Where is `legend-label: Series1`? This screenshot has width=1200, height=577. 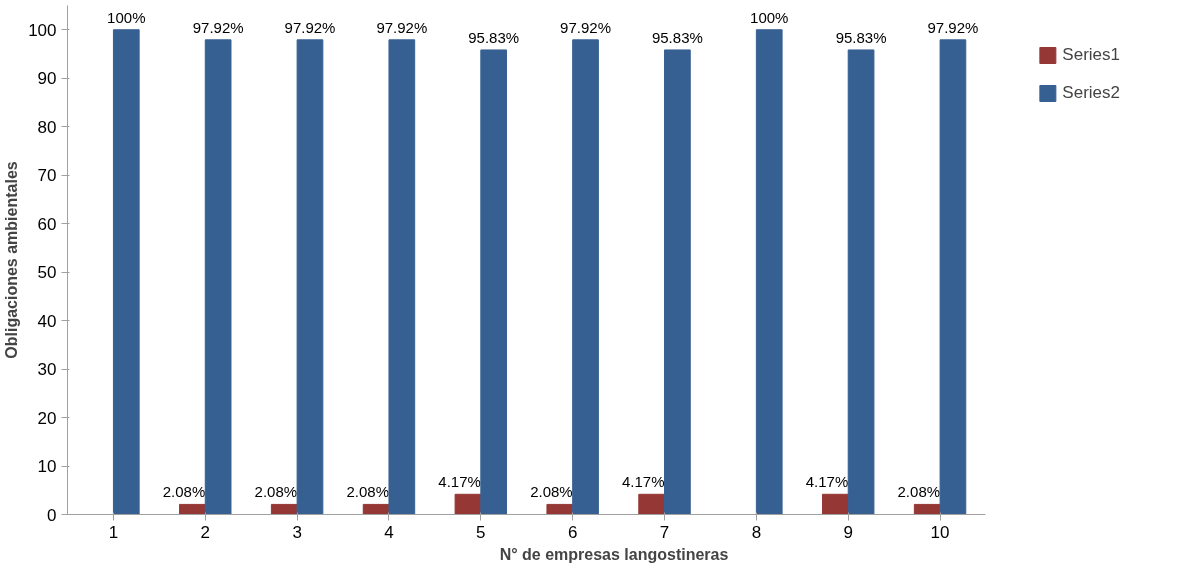 legend-label: Series1 is located at coordinates (1091, 55).